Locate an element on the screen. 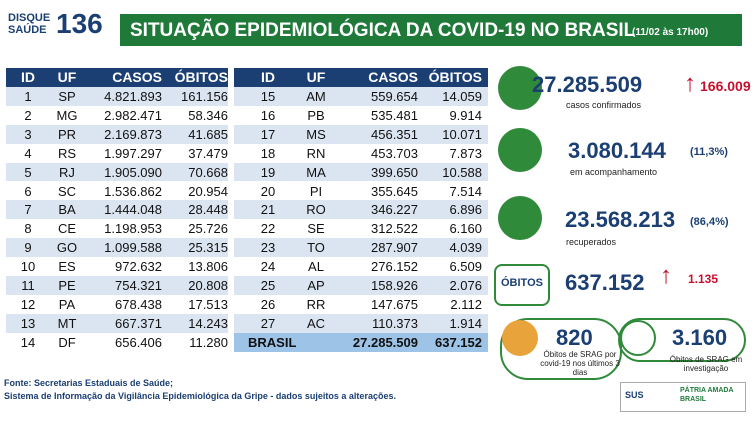  srag-investigation-box is located at coordinates (682, 340).